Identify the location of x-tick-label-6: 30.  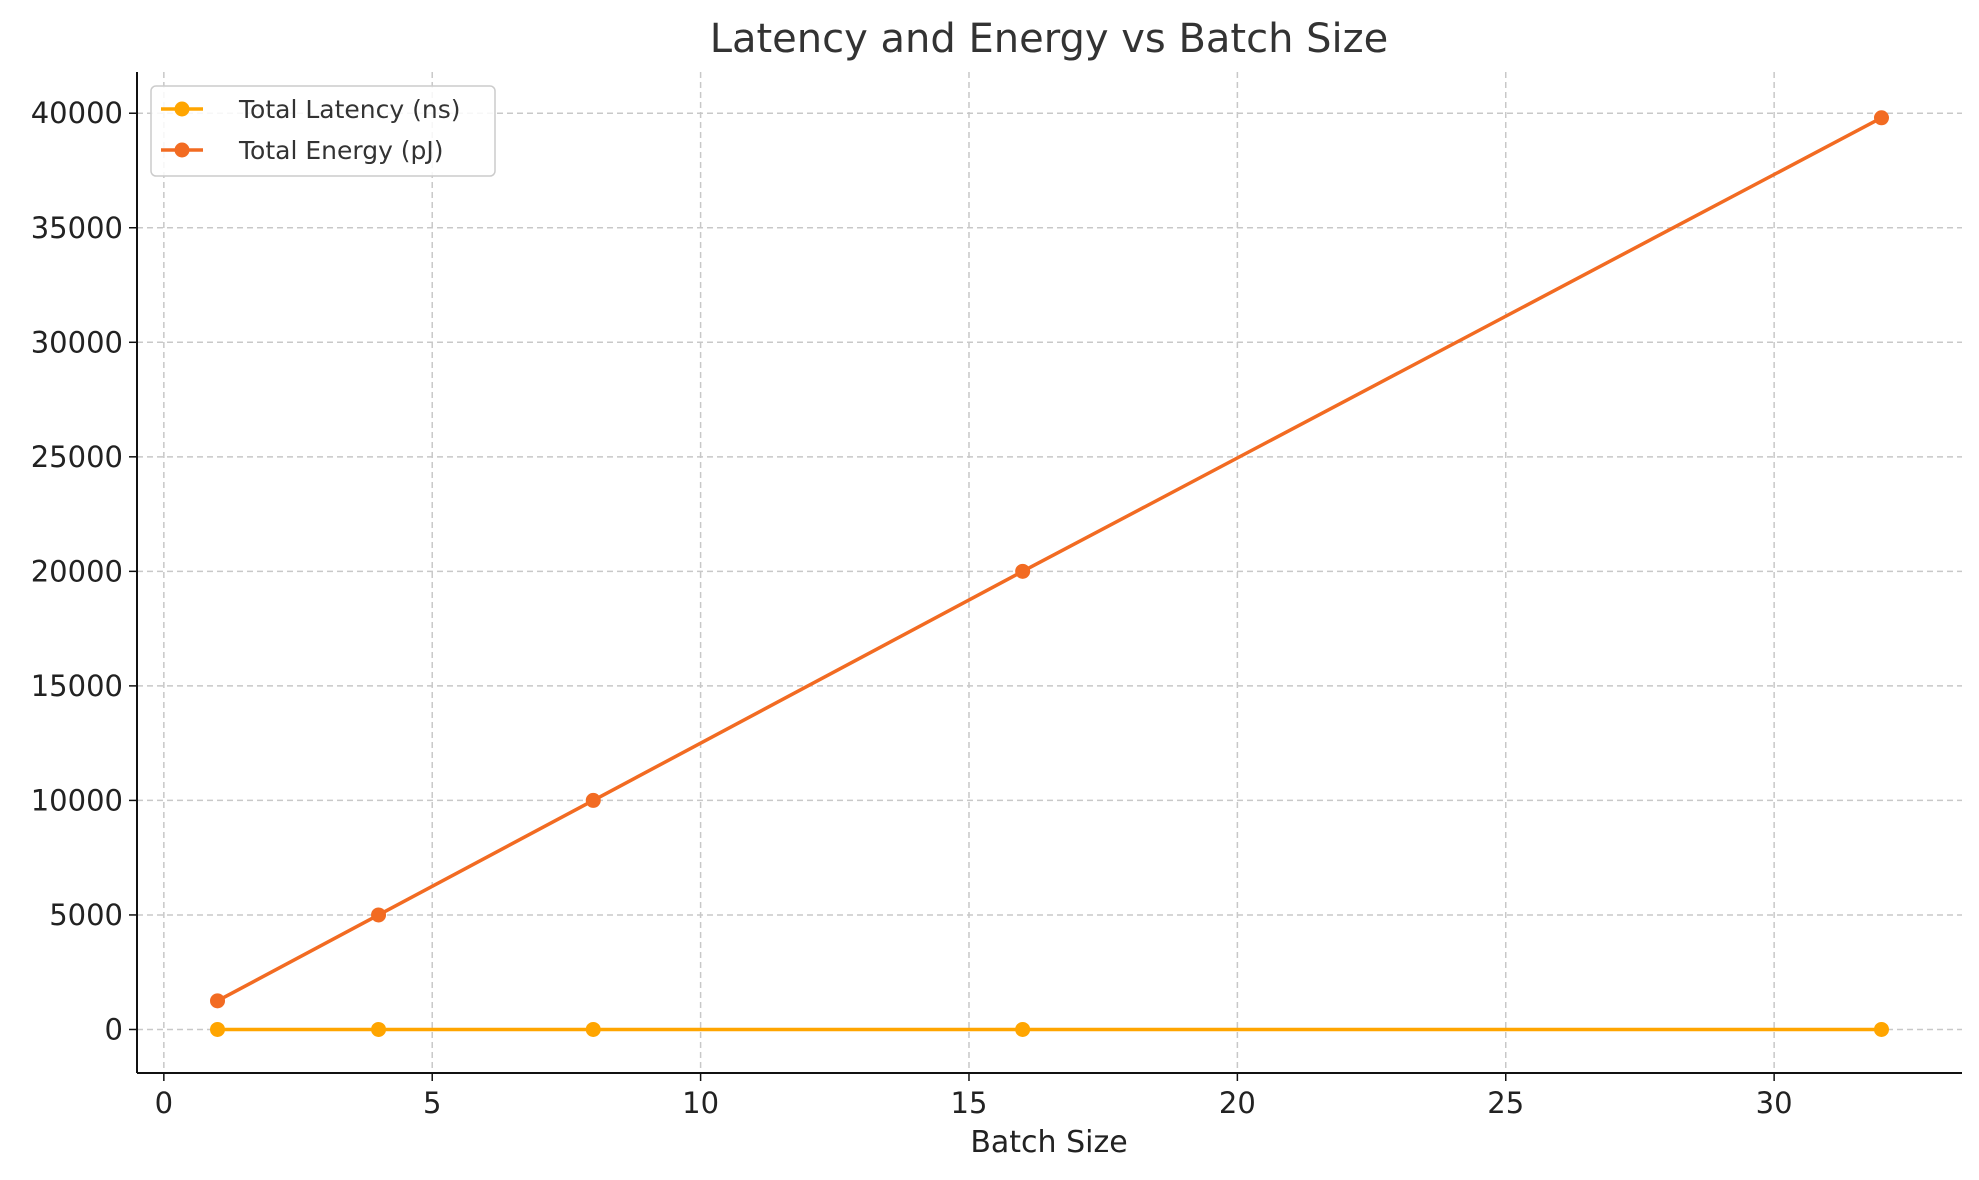
(1774, 1103).